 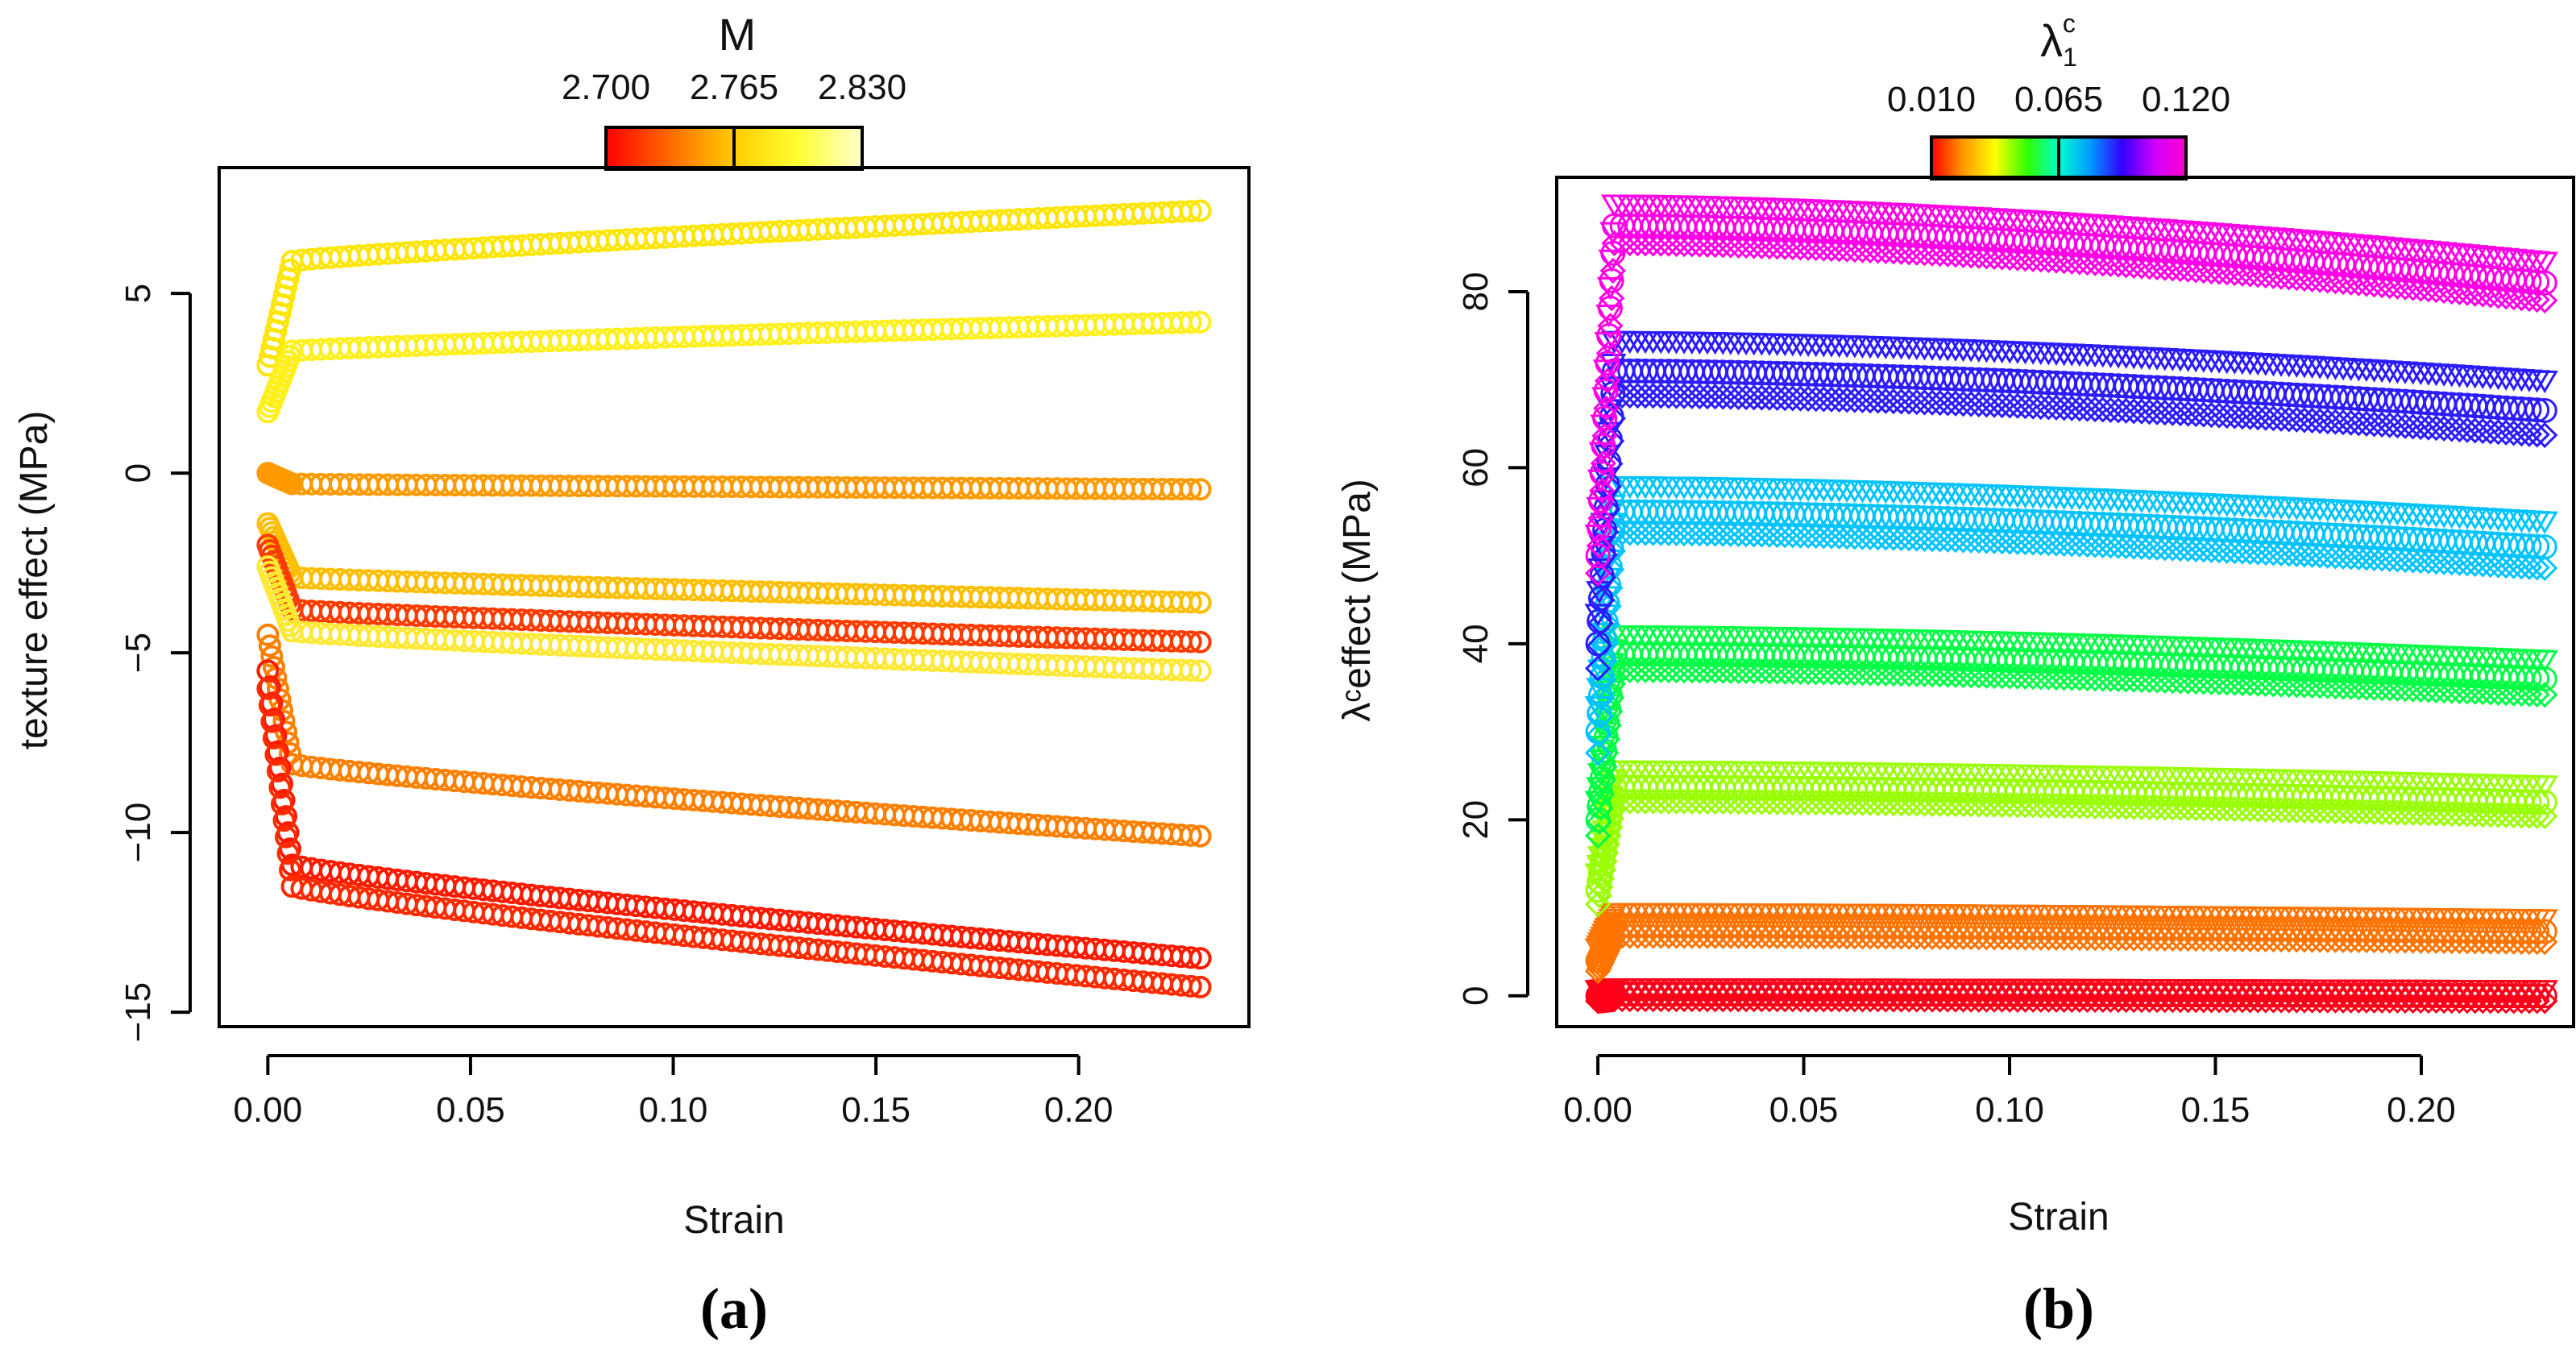 I want to click on series-M6, so click(x=734, y=619).